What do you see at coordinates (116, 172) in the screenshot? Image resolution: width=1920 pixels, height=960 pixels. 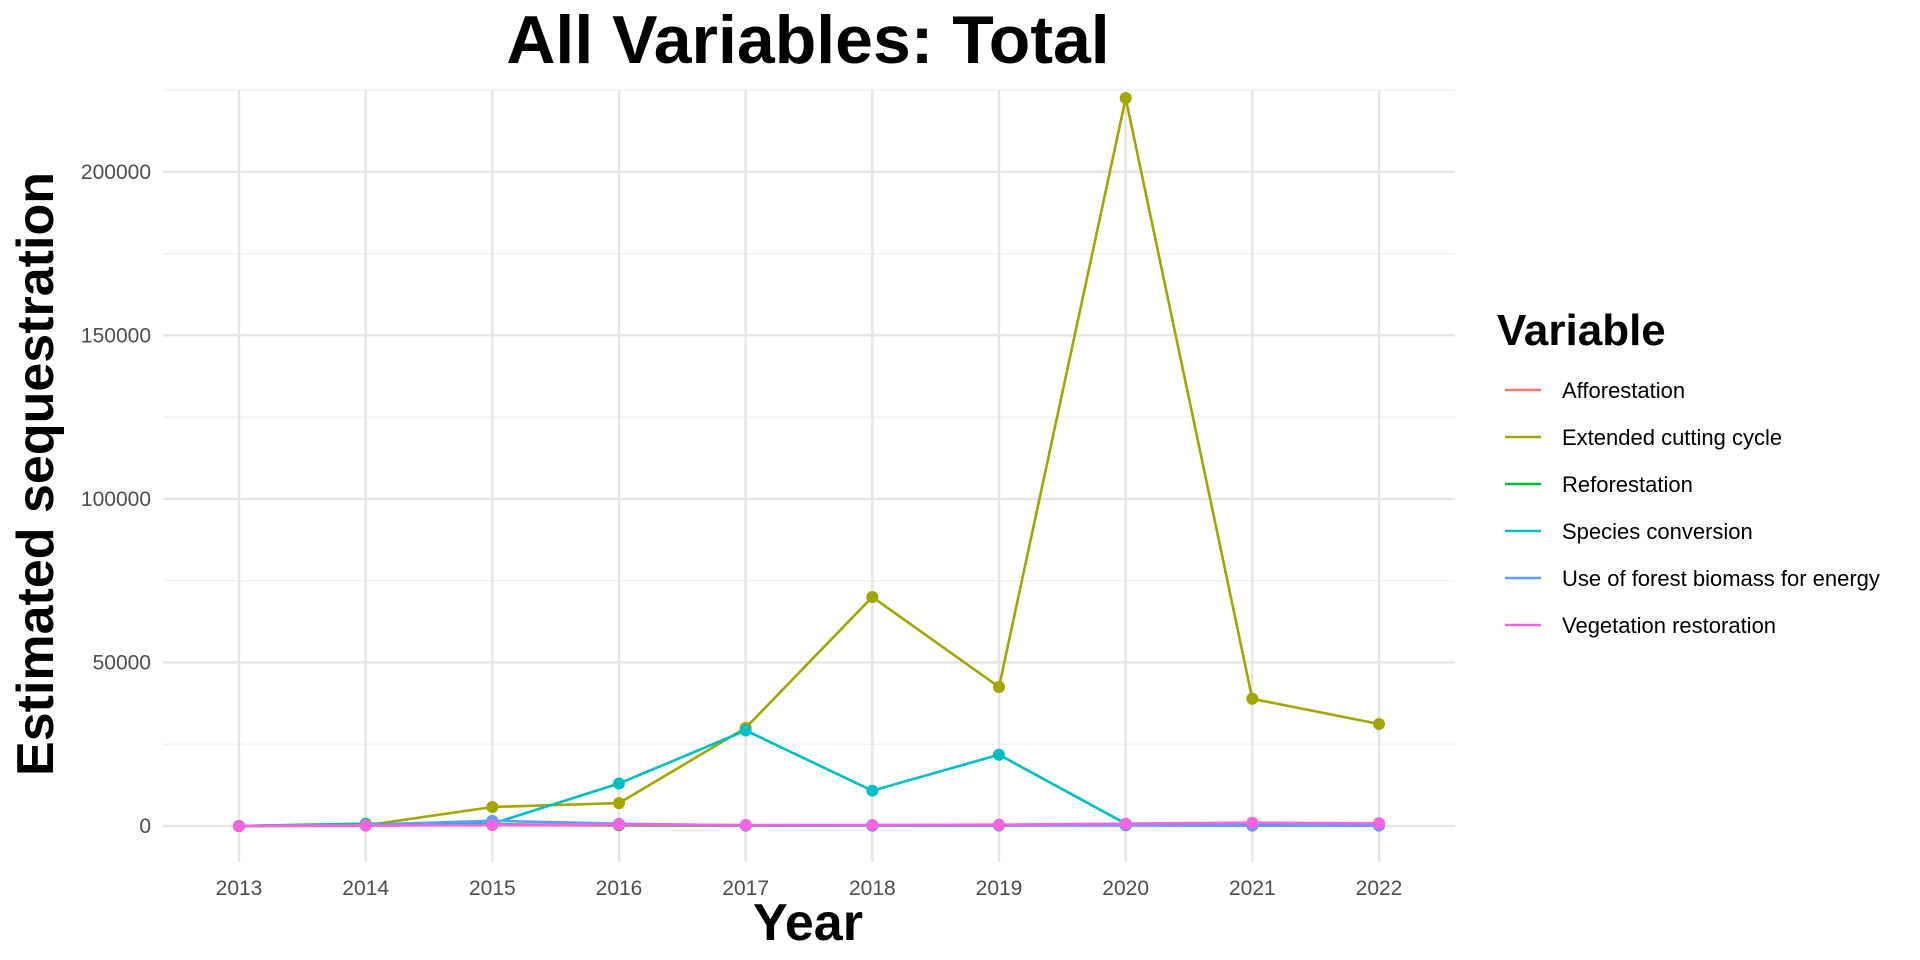 I see `y-tick-label: 200000` at bounding box center [116, 172].